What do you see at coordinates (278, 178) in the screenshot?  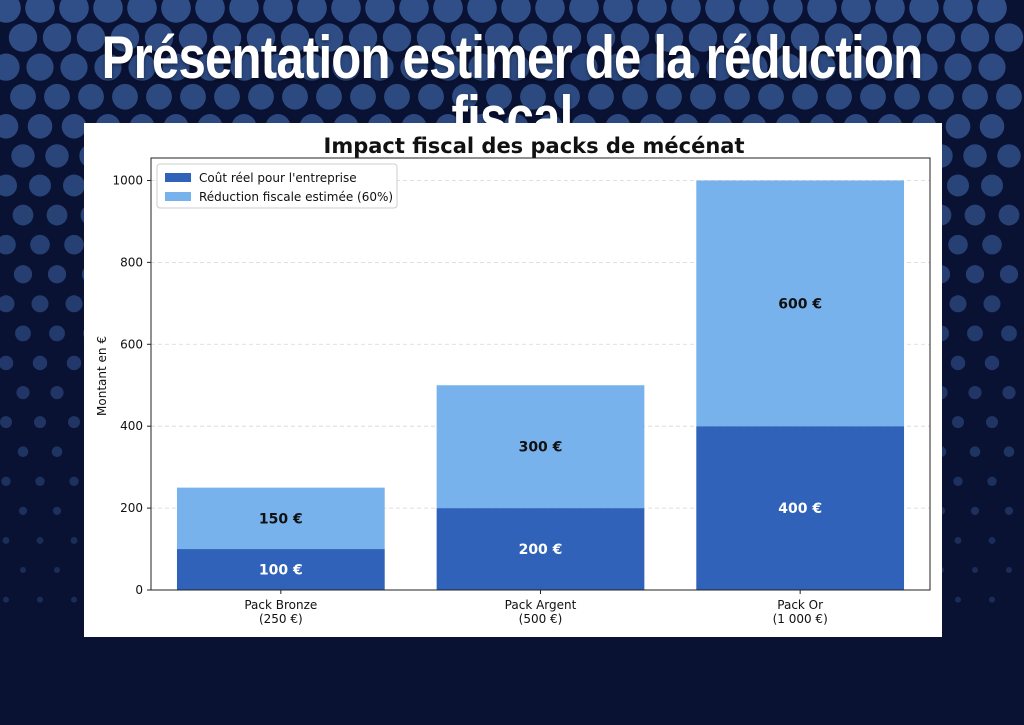 I see `legend-label: Coût réel pour l'entreprise` at bounding box center [278, 178].